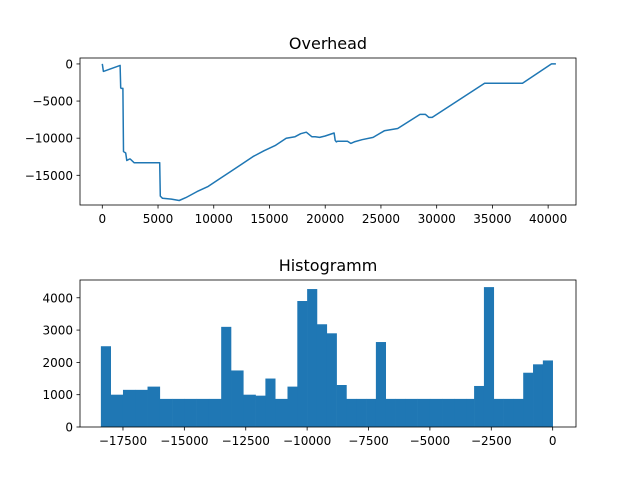 The width and height of the screenshot is (640, 480). I want to click on overhead-x-tick-label: 10000, so click(214, 219).